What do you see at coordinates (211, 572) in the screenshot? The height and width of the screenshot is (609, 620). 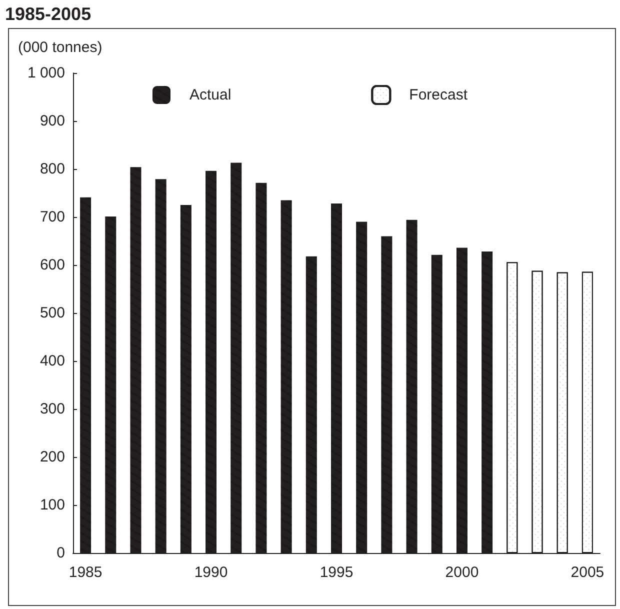 I see `x-tick-label: 1990` at bounding box center [211, 572].